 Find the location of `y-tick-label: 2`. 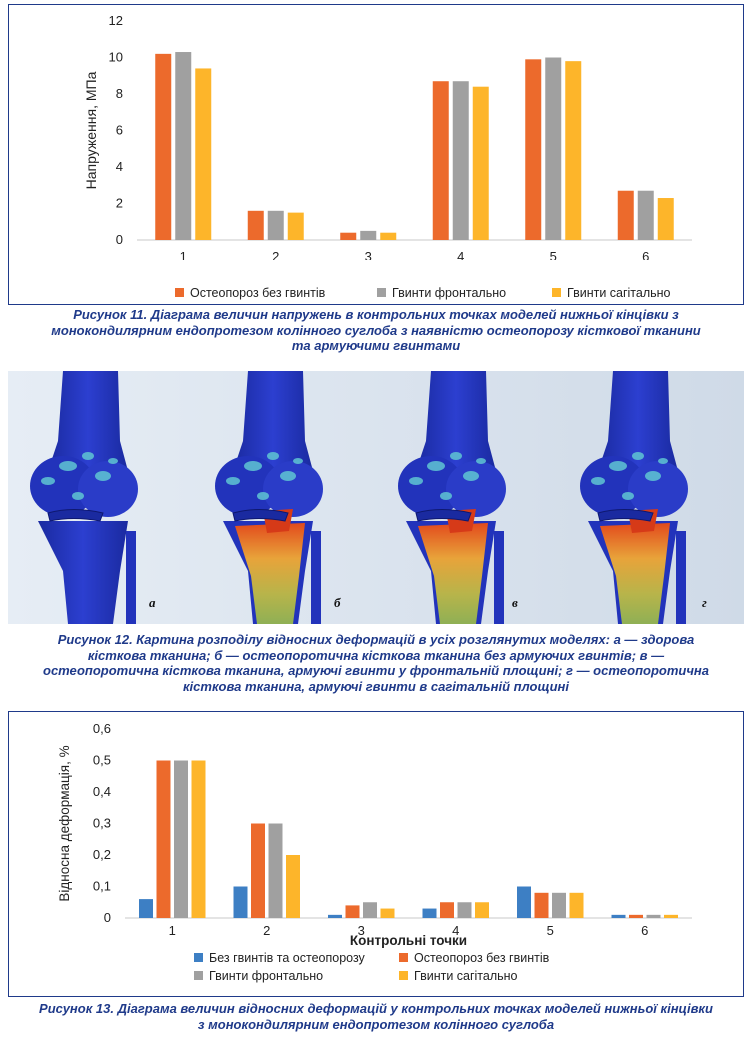

y-tick-label: 2 is located at coordinates (119, 203).